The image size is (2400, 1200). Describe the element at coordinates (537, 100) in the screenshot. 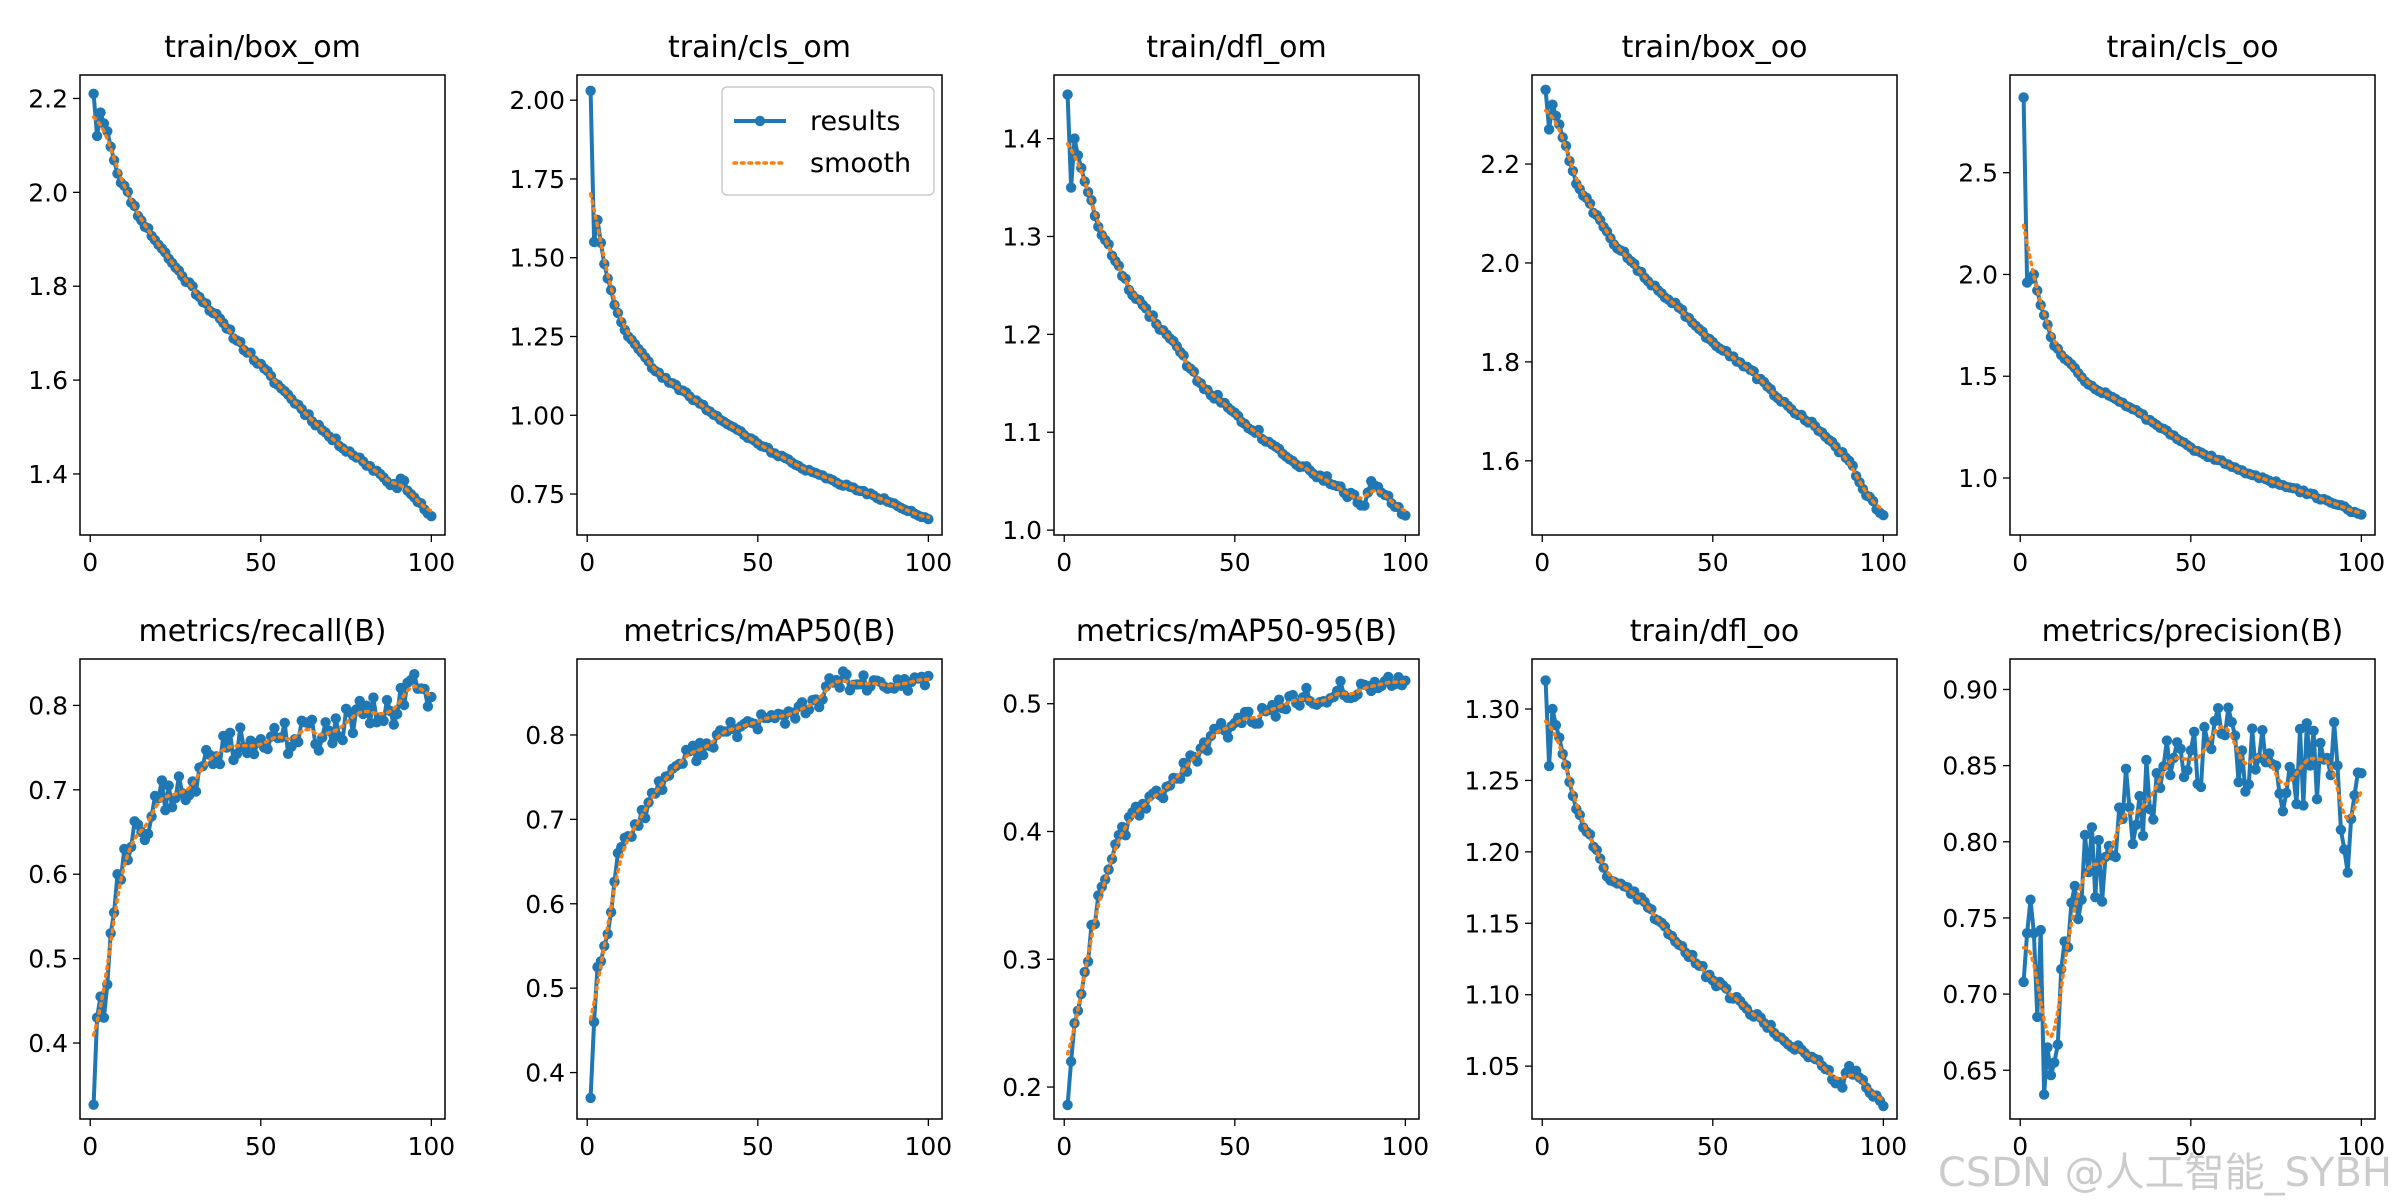

I see `y-tick-label: 2.00` at that location.